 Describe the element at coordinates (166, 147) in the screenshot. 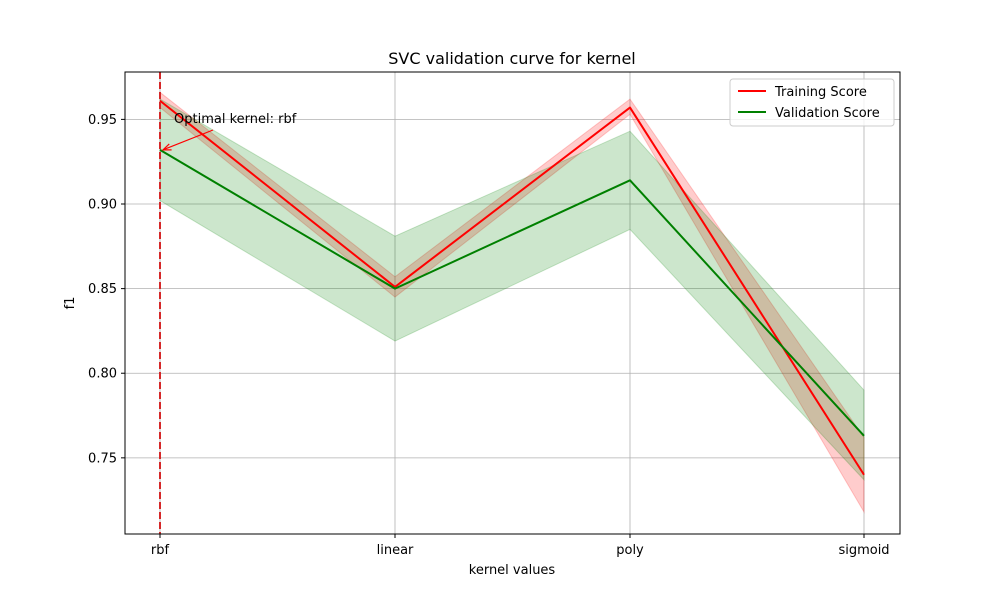

I see `annotation-arrowhead` at that location.